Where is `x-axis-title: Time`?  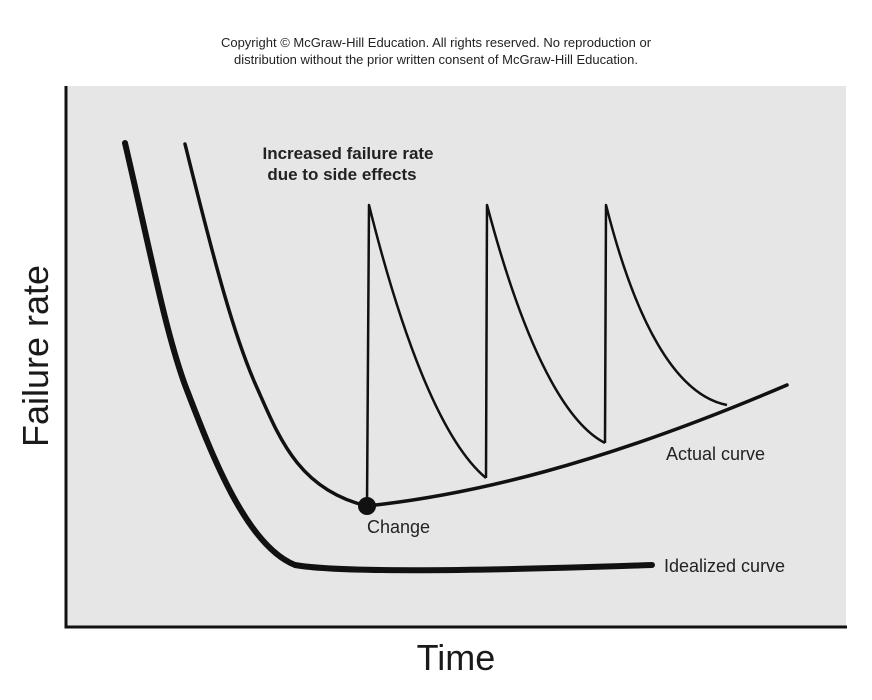
x-axis-title: Time is located at coordinates (456, 657).